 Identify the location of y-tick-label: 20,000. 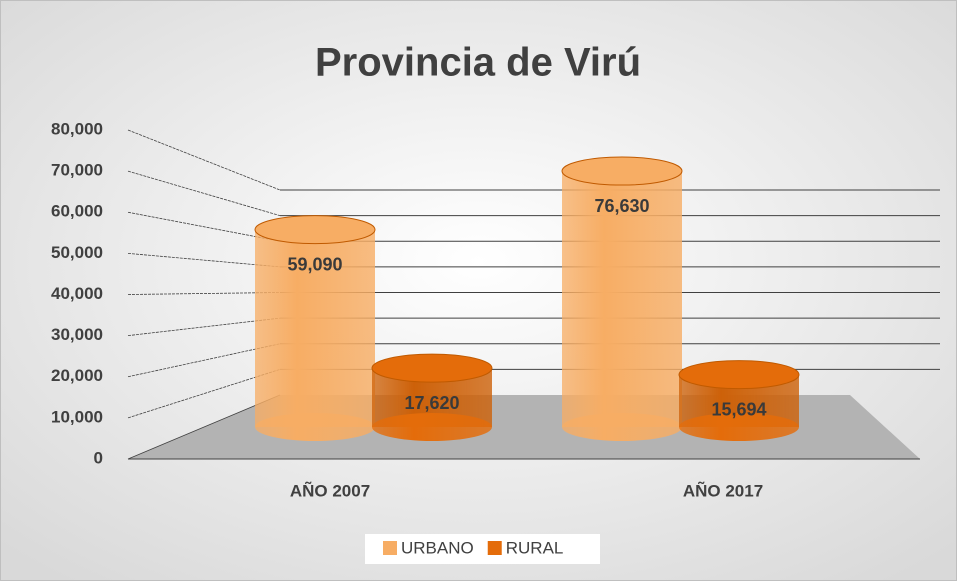
(77, 375).